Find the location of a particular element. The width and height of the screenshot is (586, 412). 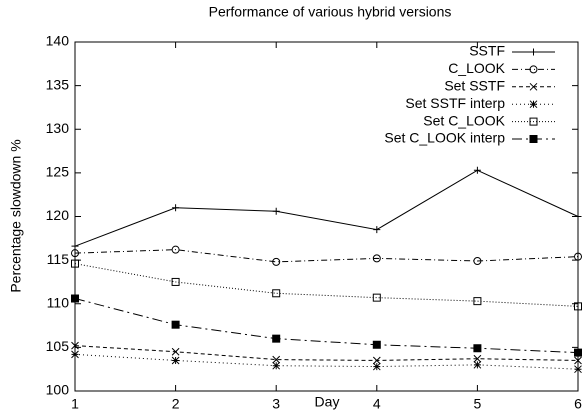

legend-label: C_LOOK is located at coordinates (476, 68).